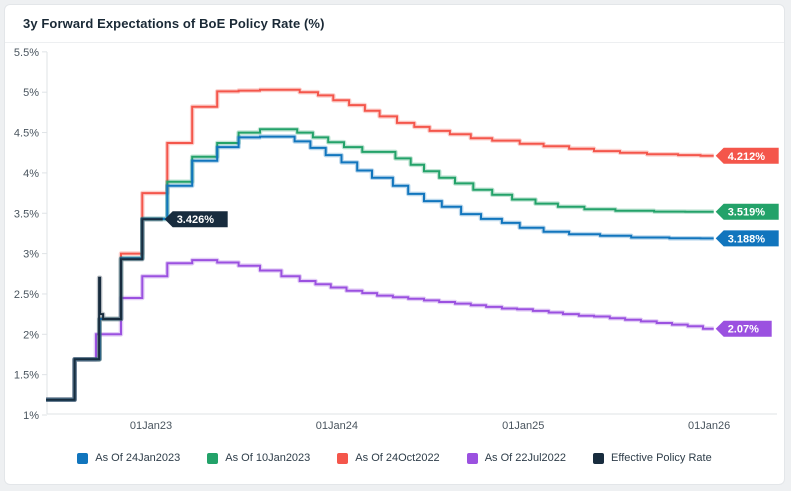 The height and width of the screenshot is (491, 791). I want to click on end-label-as-of-24oct2022: 4.212%, so click(747, 155).